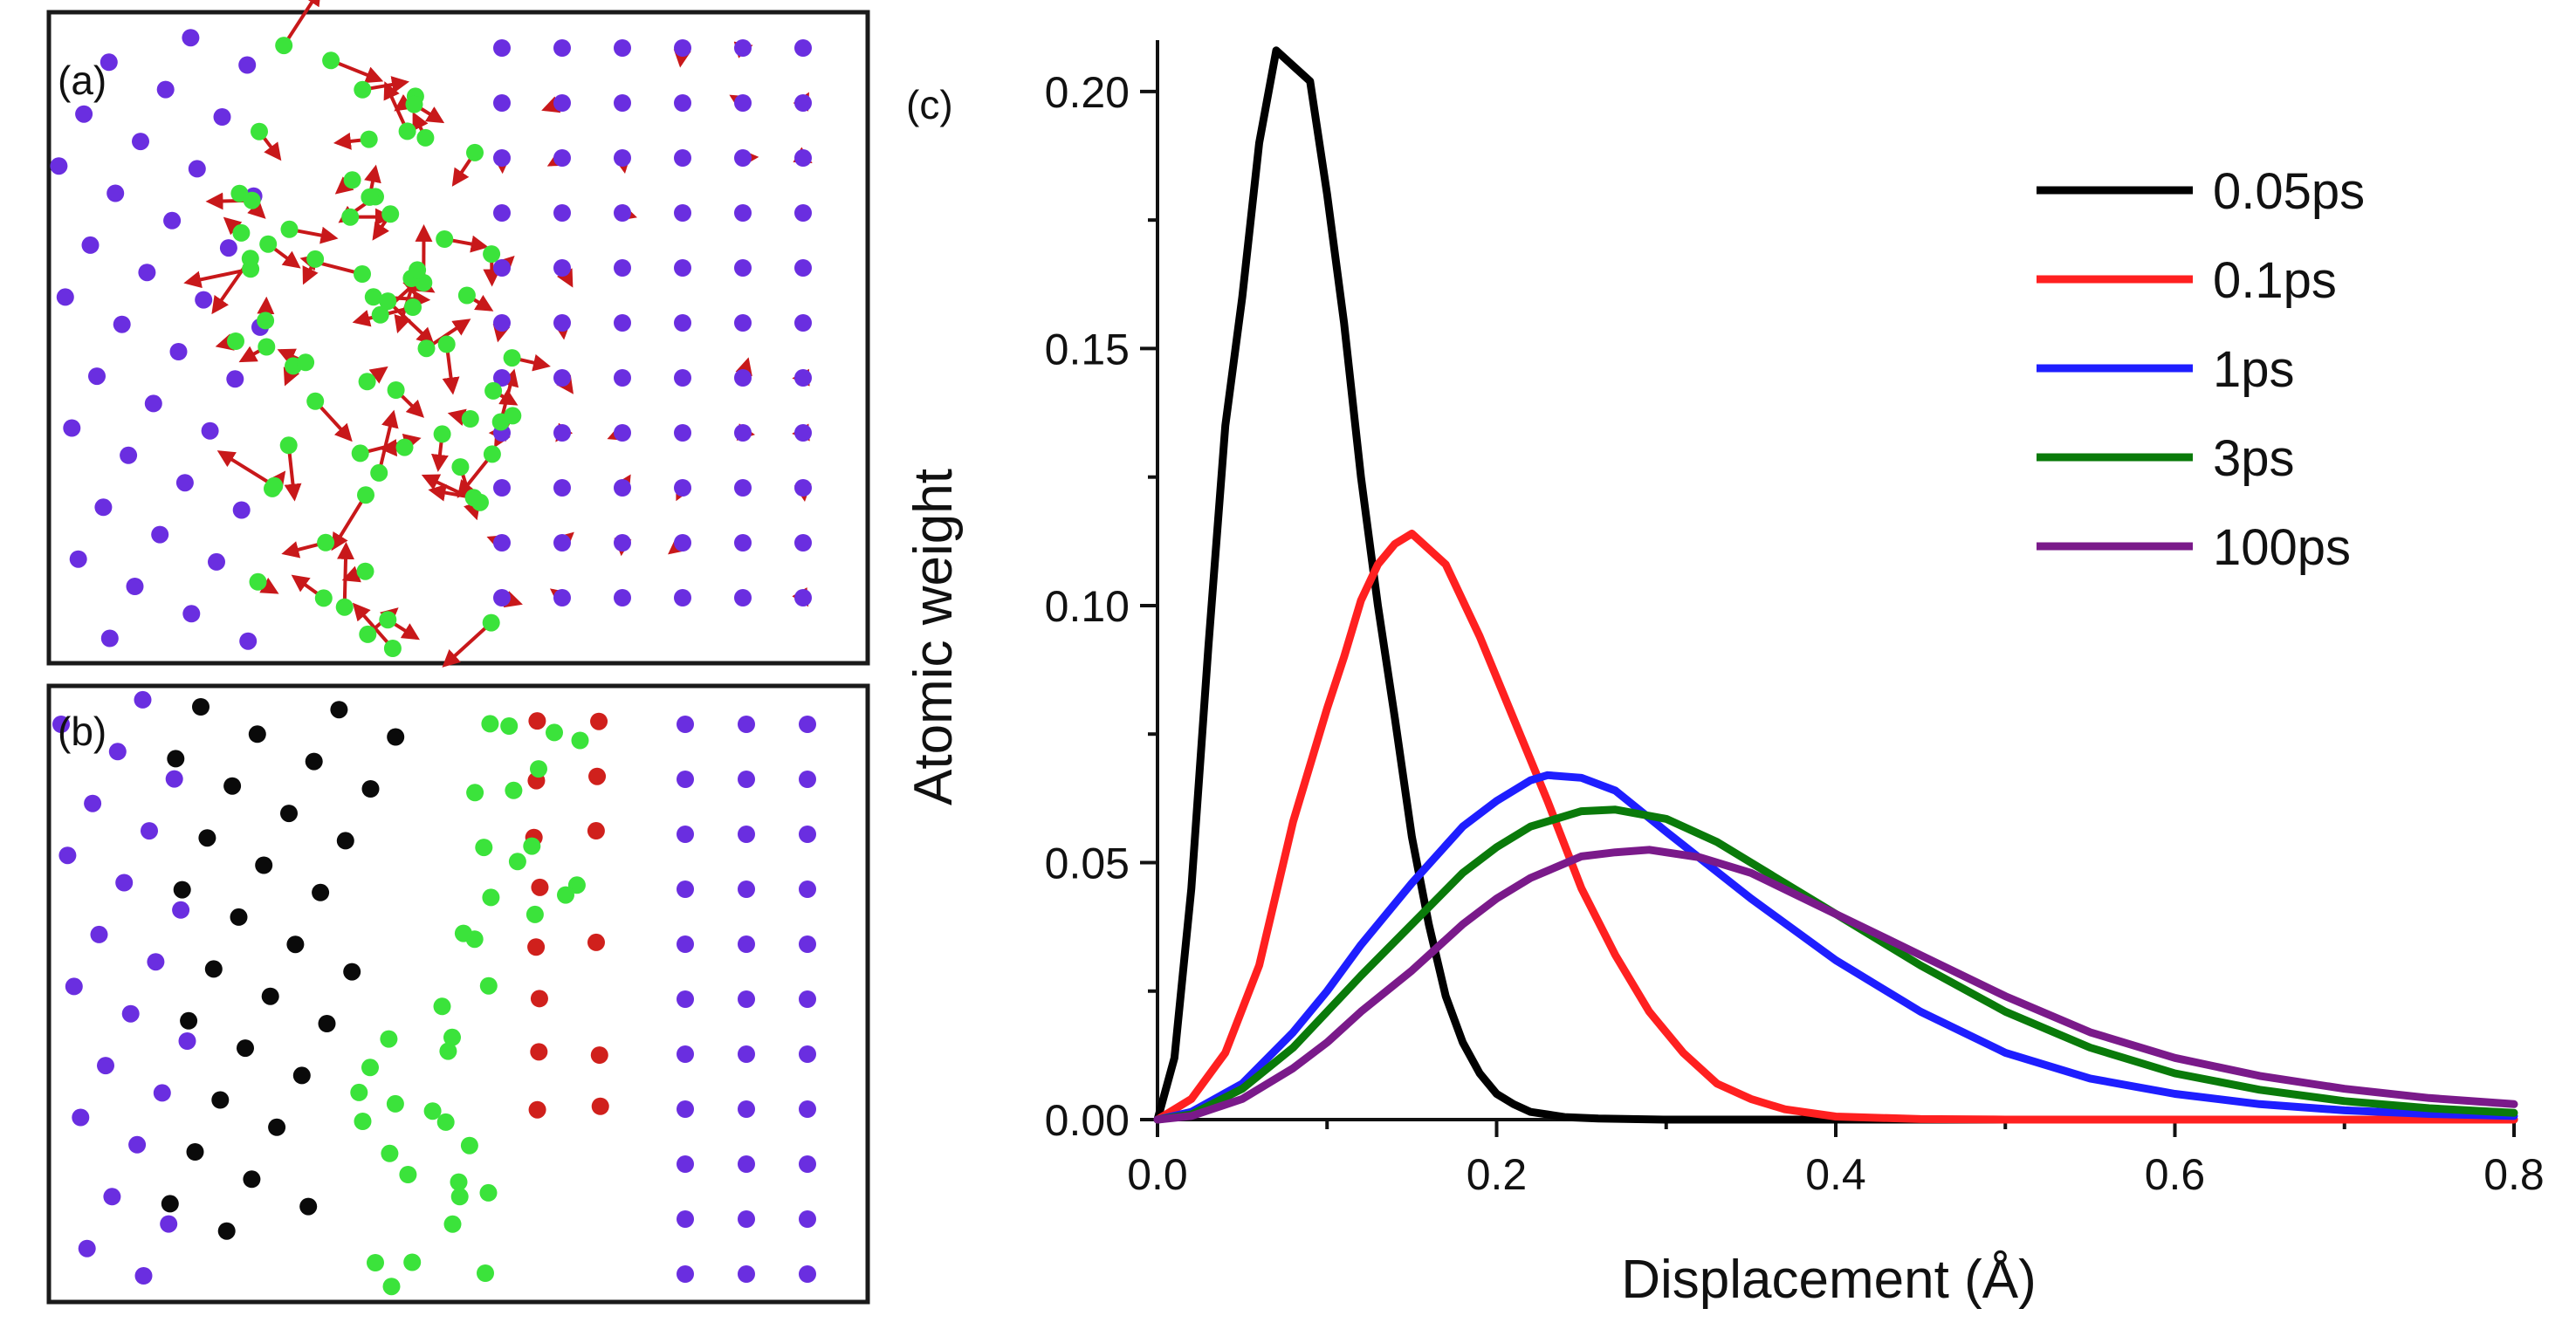 Image resolution: width=2576 pixels, height=1343 pixels. What do you see at coordinates (1087, 1120) in the screenshot?
I see `y-tick-label: 0.00` at bounding box center [1087, 1120].